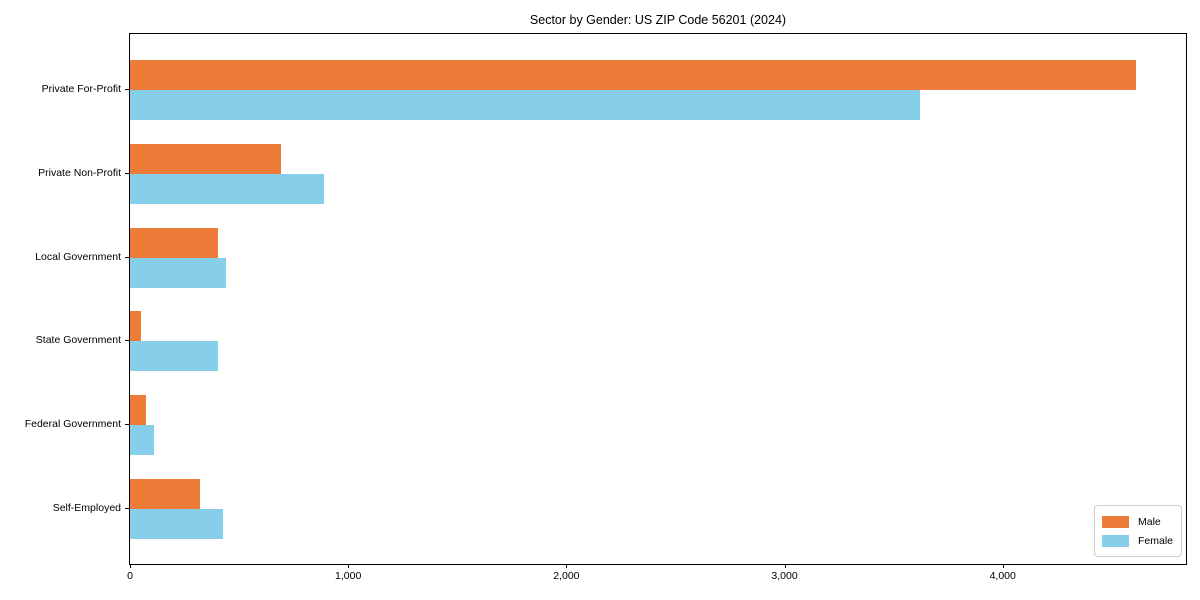 The image size is (1200, 600). Describe the element at coordinates (348, 576) in the screenshot. I see `x-axis-label-1-000: 1,000` at that location.